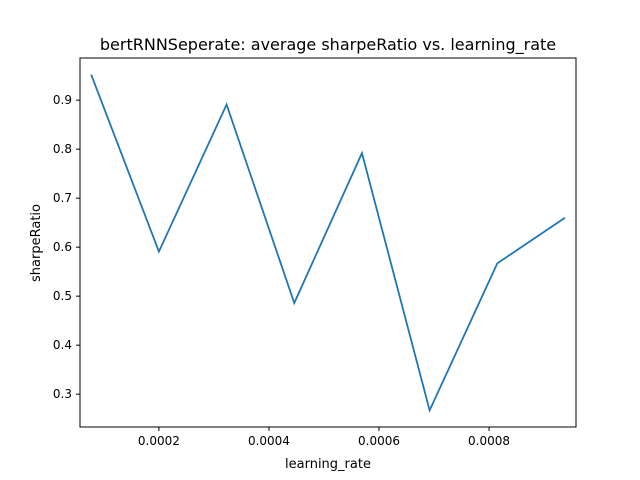  Describe the element at coordinates (62, 296) in the screenshot. I see `y-tick-label: 0.5` at that location.